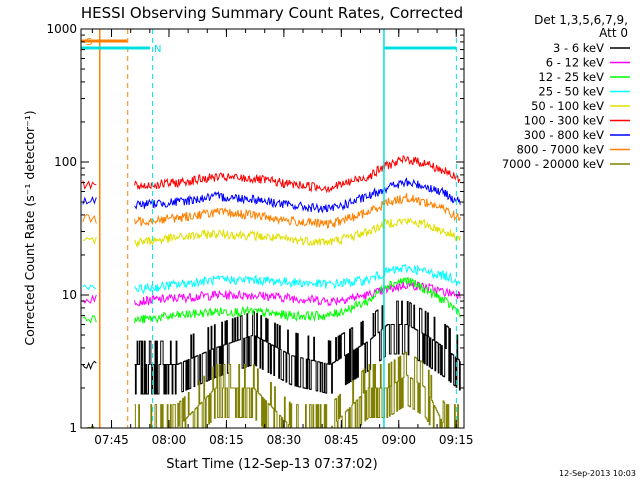  What do you see at coordinates (89, 42) in the screenshot?
I see `annotation-label-s: S` at bounding box center [89, 42].